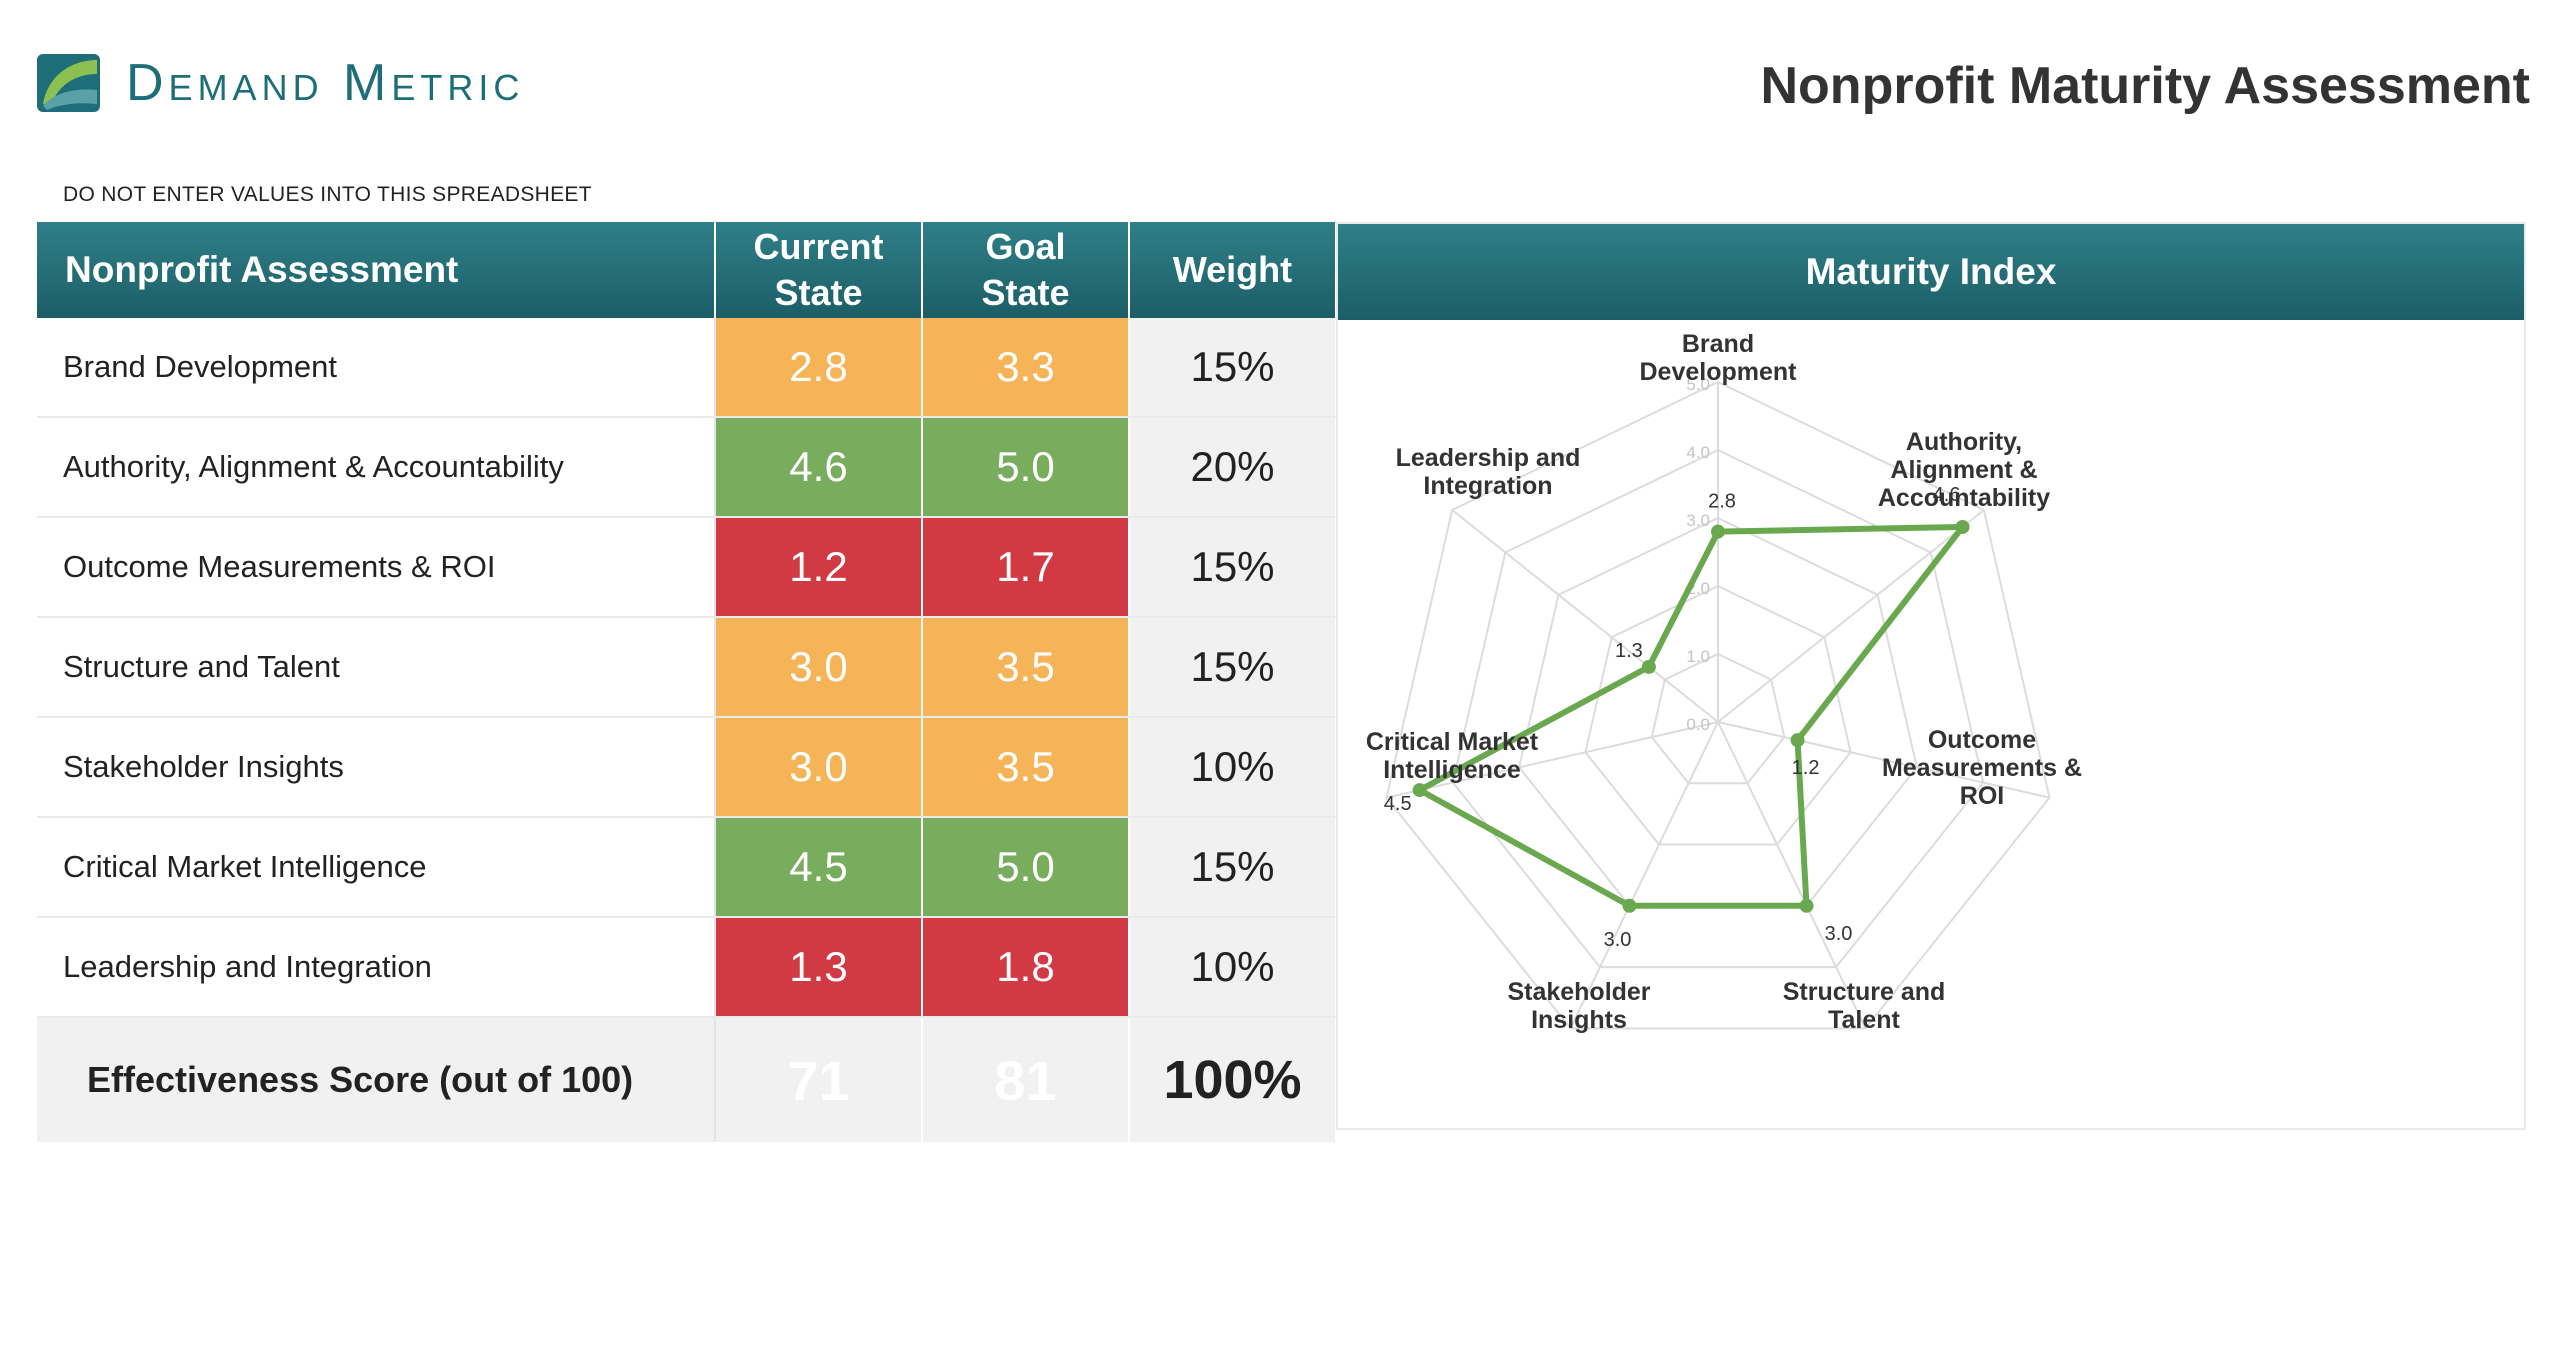 This screenshot has width=2558, height=1366. Describe the element at coordinates (1982, 768) in the screenshot. I see `radar-category-label: Measurements &` at that location.